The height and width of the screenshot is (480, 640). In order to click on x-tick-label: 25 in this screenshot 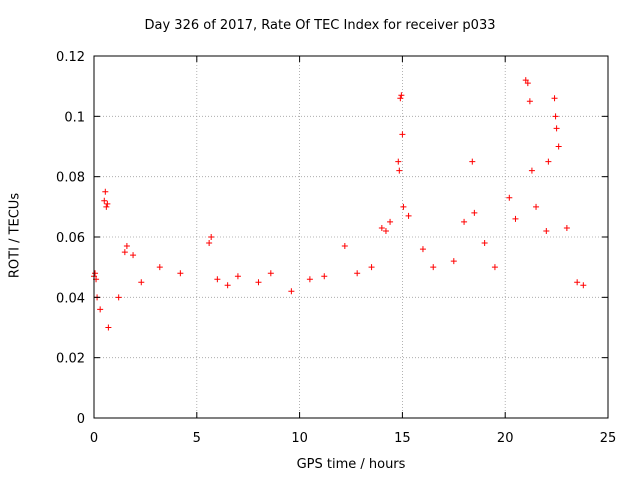, I will do `click(608, 438)`.